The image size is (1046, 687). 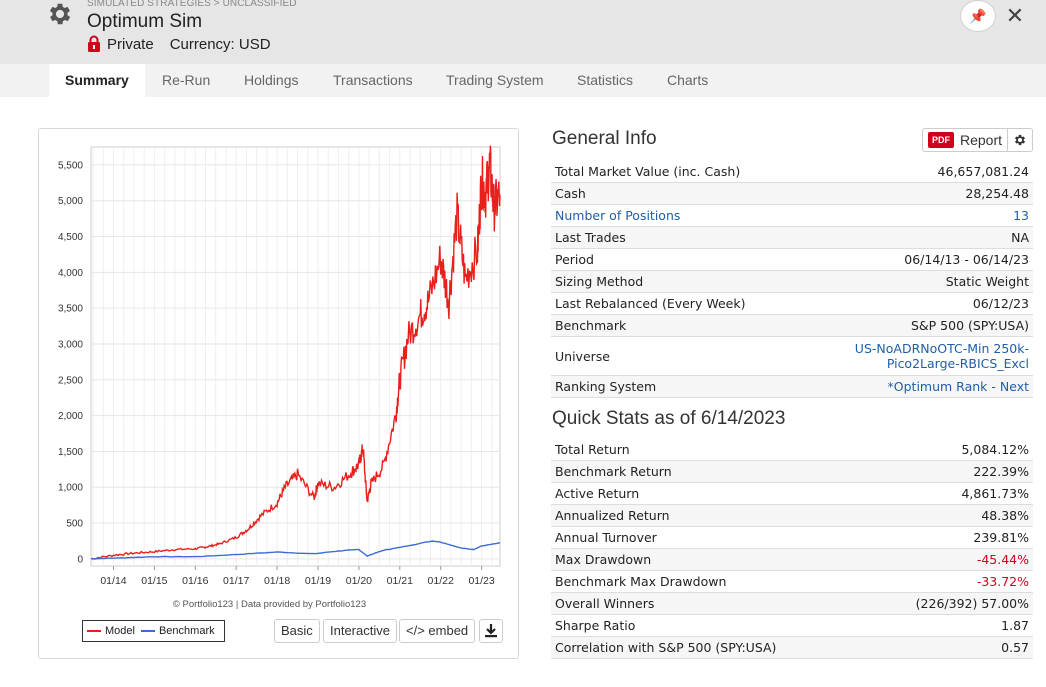 What do you see at coordinates (792, 560) in the screenshot?
I see `table-row: Max Drawdown -45.44%` at bounding box center [792, 560].